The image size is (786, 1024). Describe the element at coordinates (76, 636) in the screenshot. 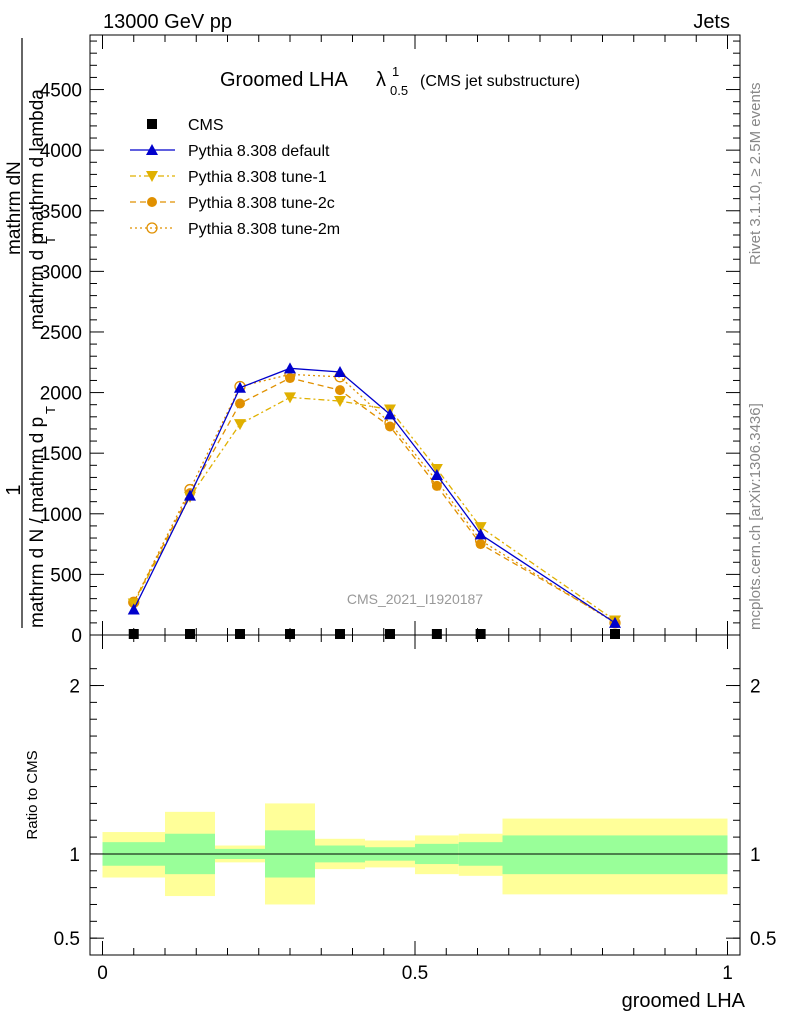

I see `main-y-tick-label: 0` at that location.